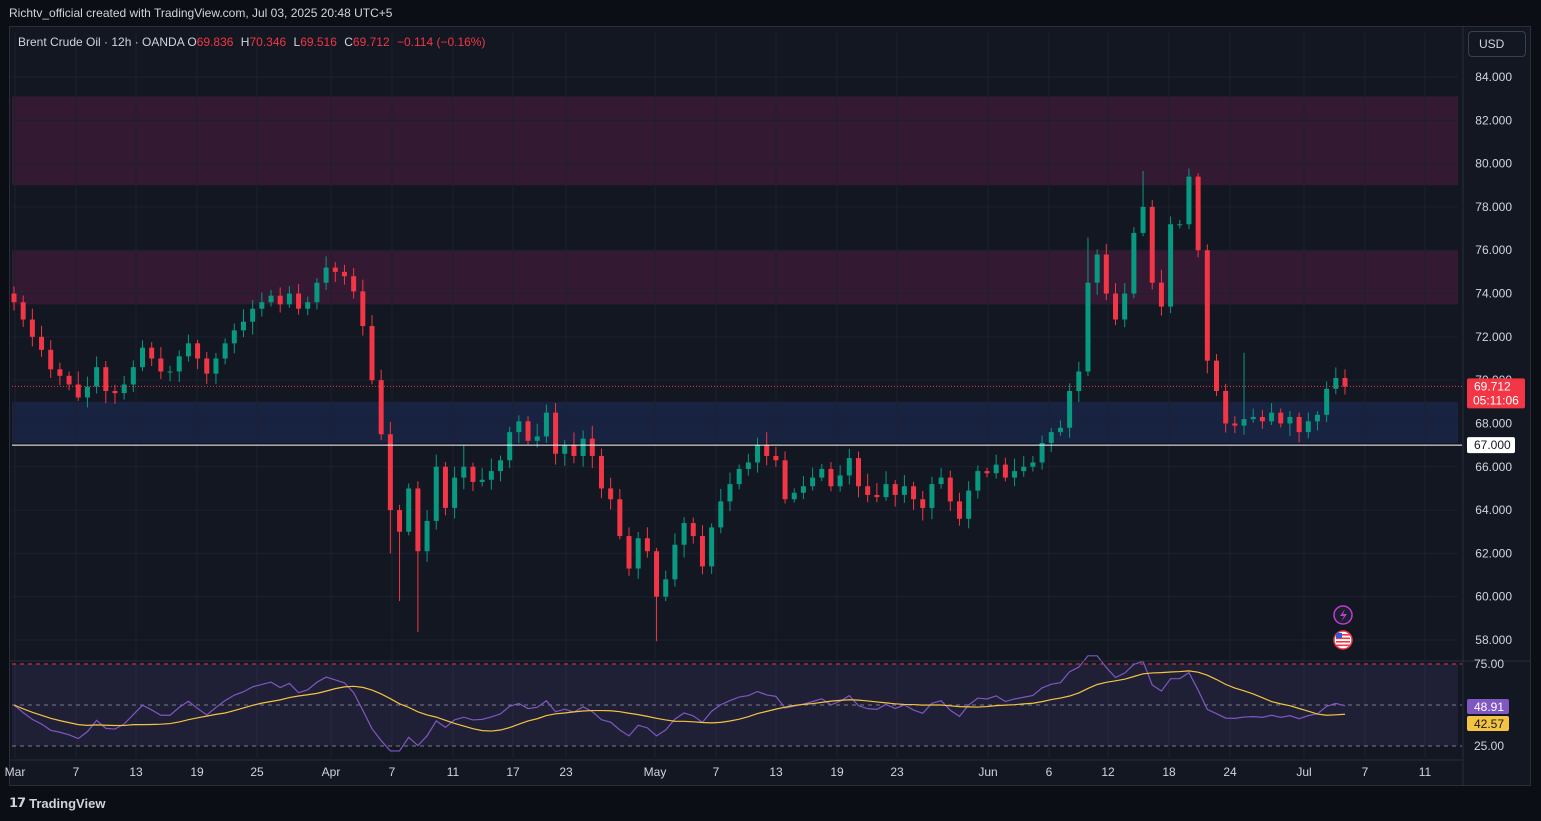 This screenshot has height=821, width=1541. I want to click on level-value: 67.000, so click(1492, 445).